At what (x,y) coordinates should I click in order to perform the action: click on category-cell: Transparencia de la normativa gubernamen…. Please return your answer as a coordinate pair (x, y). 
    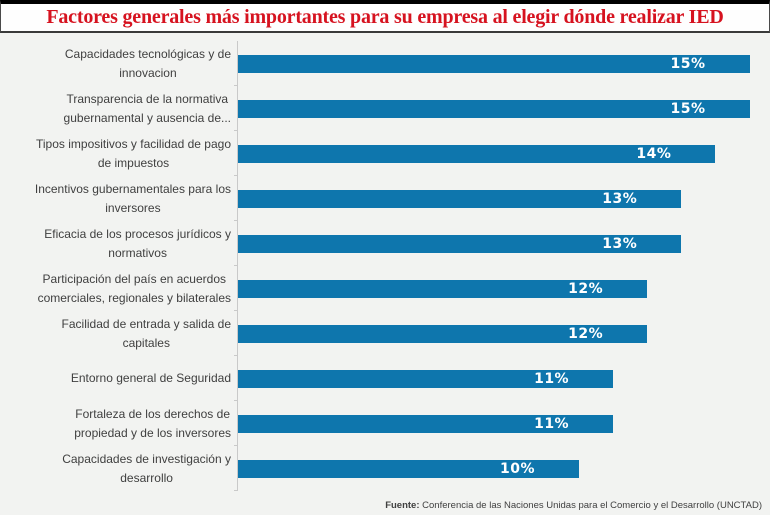
    Looking at the image, I should click on (118, 109).